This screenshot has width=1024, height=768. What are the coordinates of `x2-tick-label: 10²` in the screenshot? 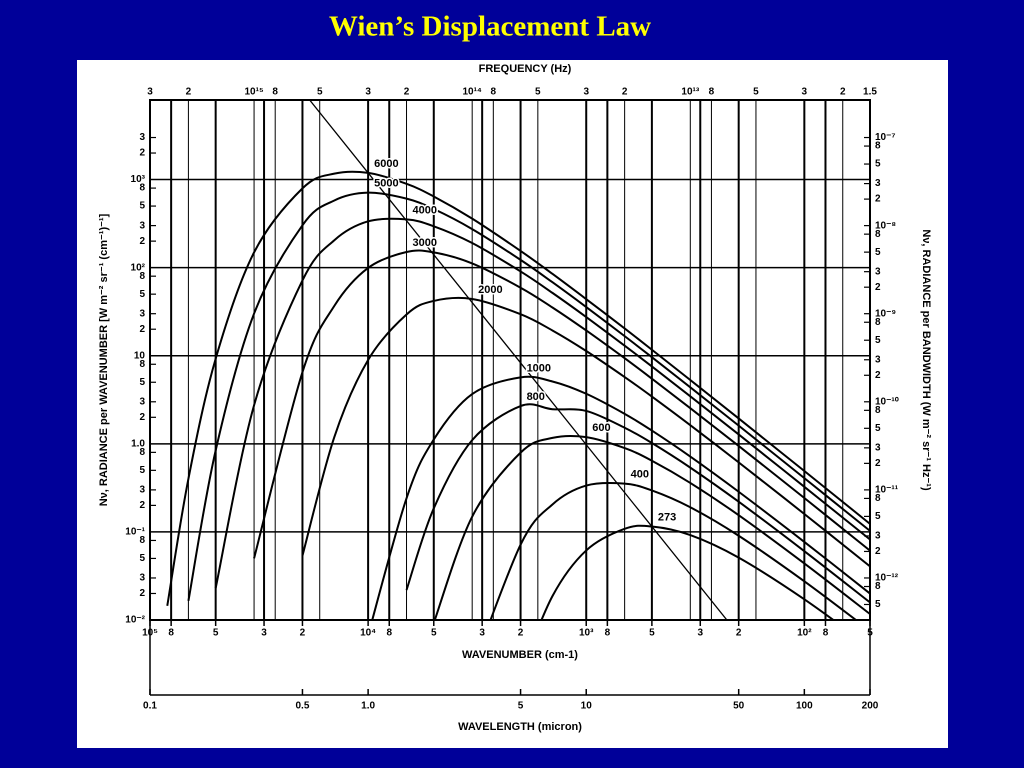 It's located at (804, 633).